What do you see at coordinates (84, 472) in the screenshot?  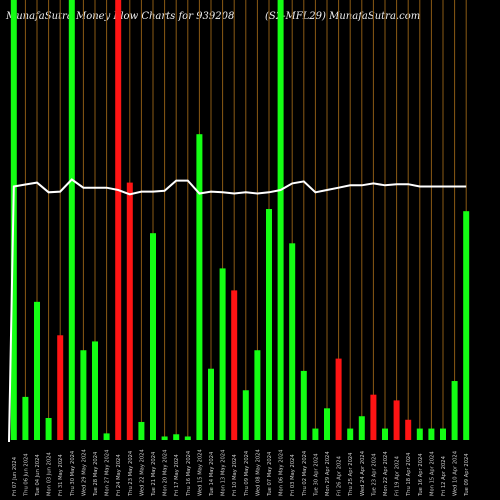 I see `x-tick-label: Wed 29 May 2024` at bounding box center [84, 472].